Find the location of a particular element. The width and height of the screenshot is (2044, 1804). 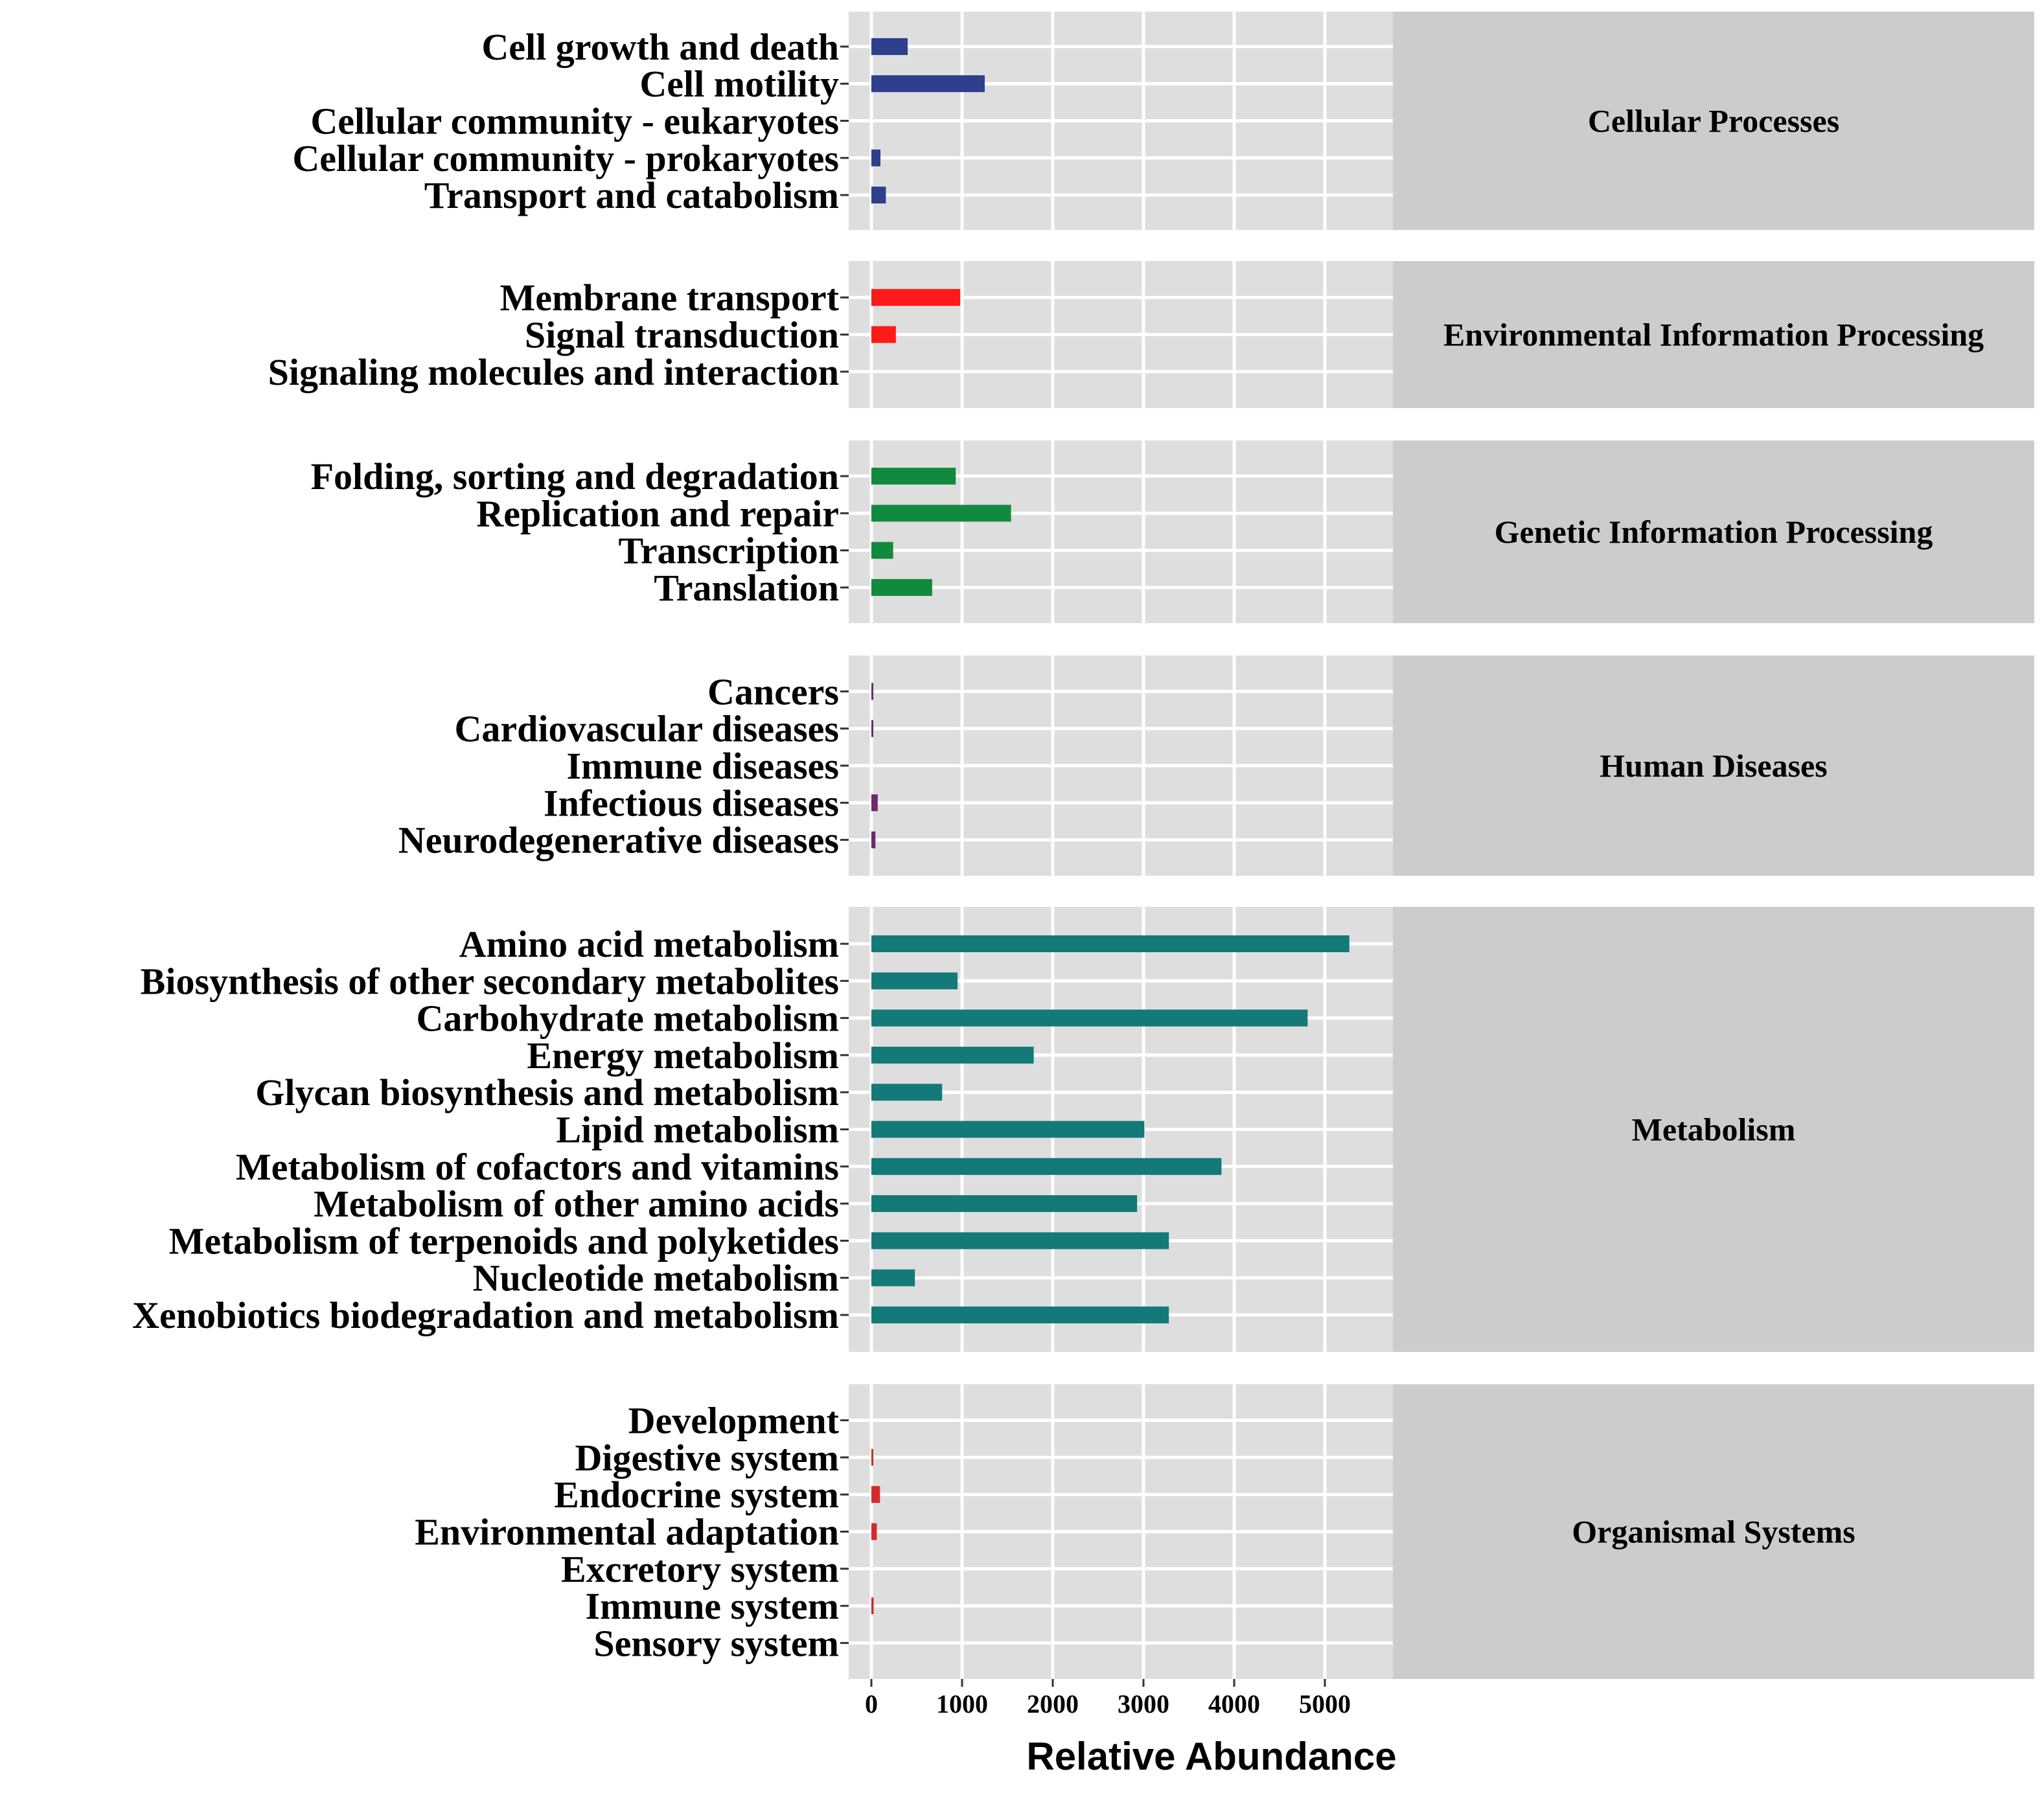

x-tick-label: 5000 is located at coordinates (1325, 1703).